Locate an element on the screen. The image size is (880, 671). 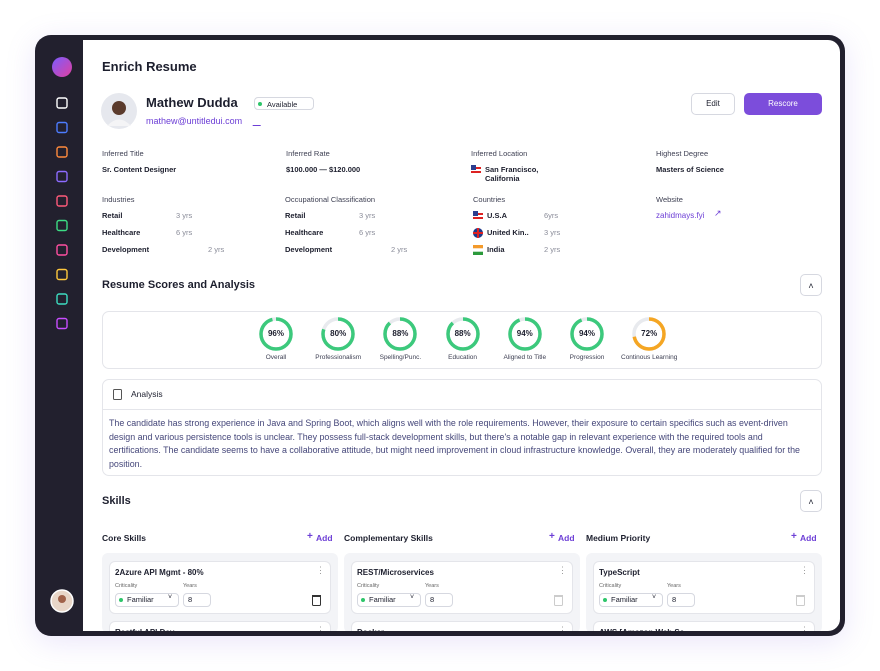
logo is located at coordinates (62, 67).